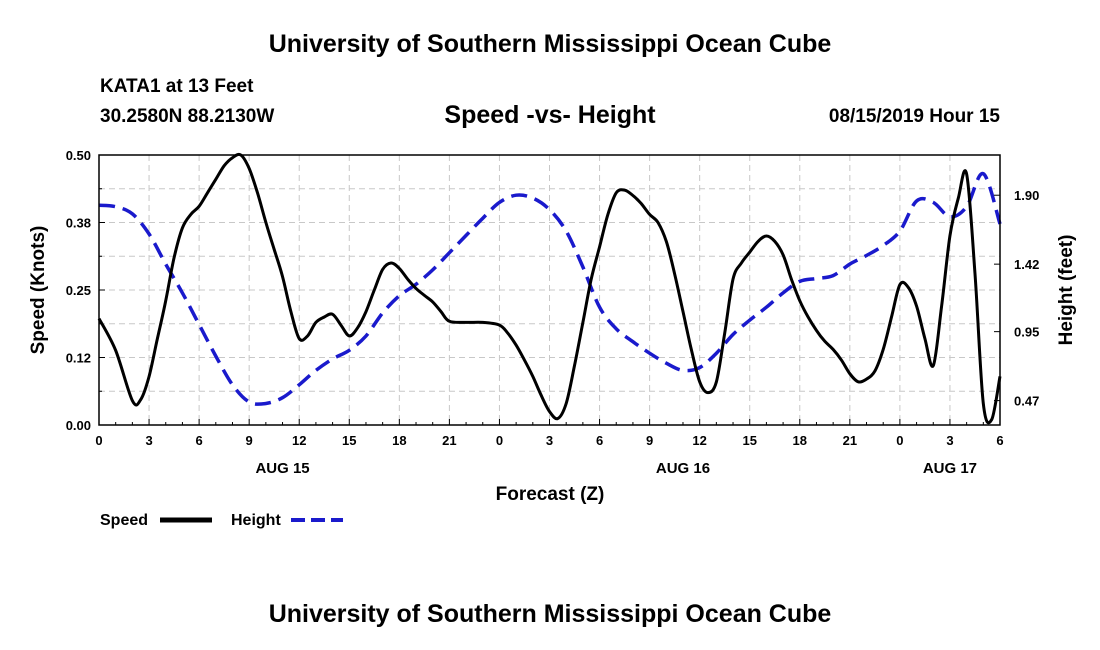  Describe the element at coordinates (550, 494) in the screenshot. I see `x-axis-title: Forecast (Z)` at that location.